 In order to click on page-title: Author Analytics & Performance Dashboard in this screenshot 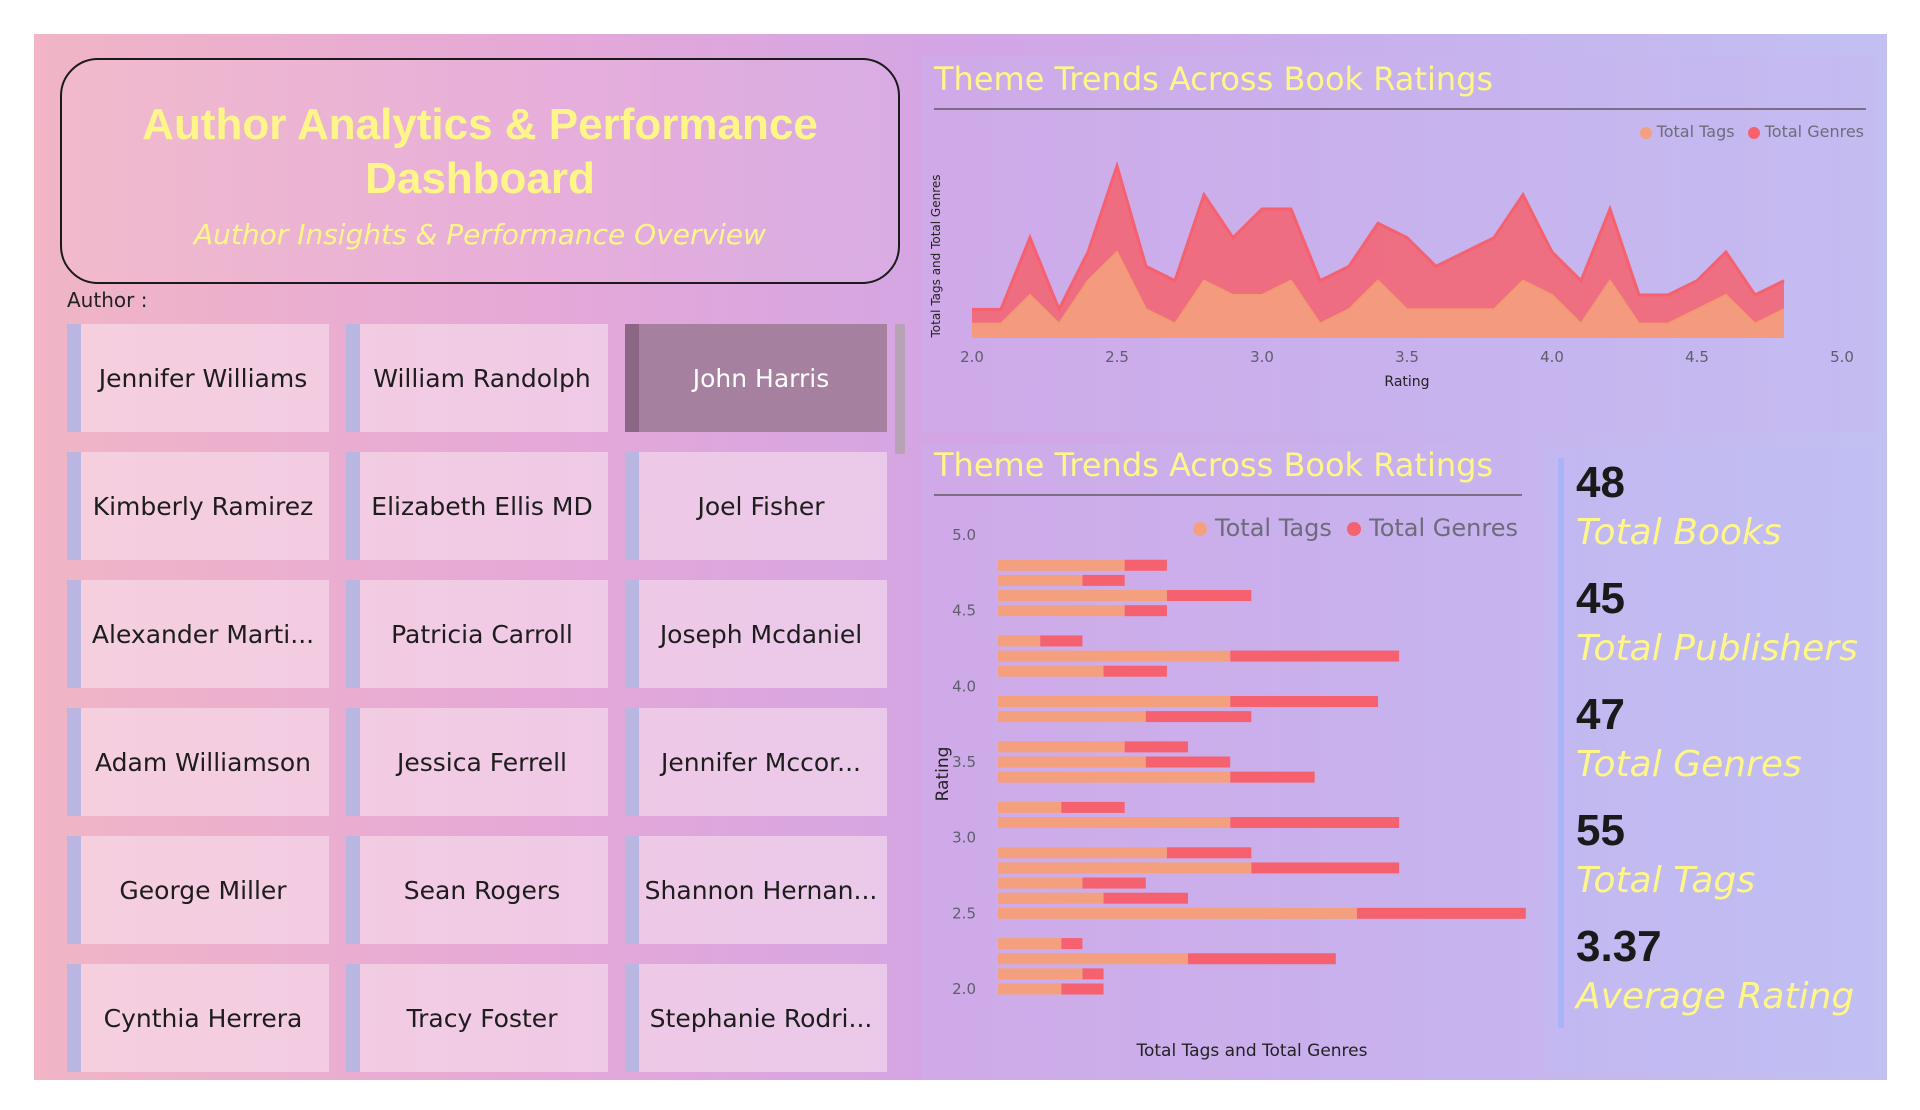, I will do `click(480, 151)`.